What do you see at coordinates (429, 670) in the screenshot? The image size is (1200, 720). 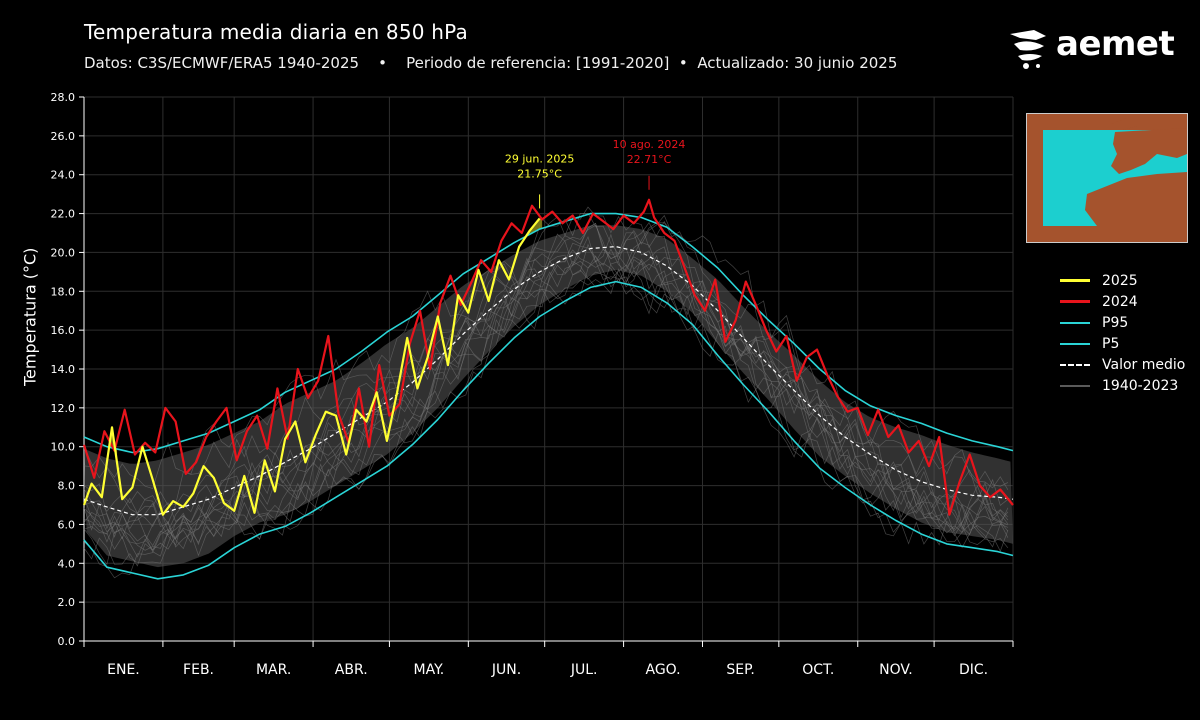 I see `month-label: MAY.` at bounding box center [429, 670].